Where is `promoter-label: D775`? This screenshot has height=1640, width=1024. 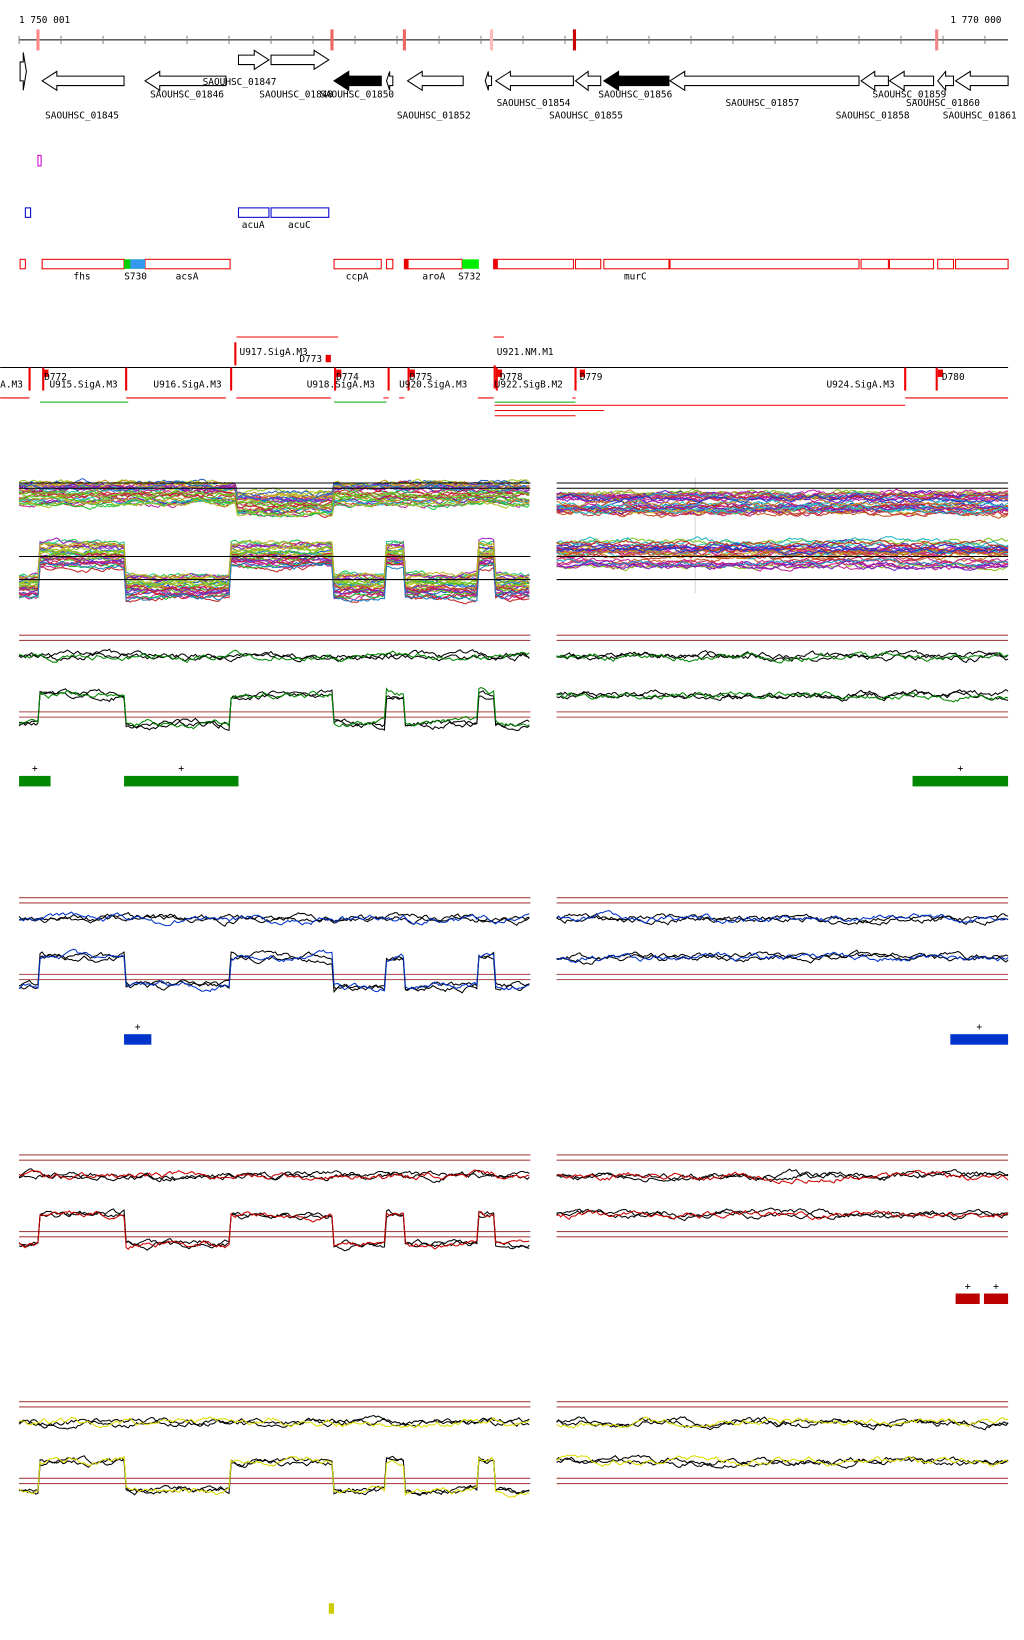
promoter-label: D775 is located at coordinates (421, 377).